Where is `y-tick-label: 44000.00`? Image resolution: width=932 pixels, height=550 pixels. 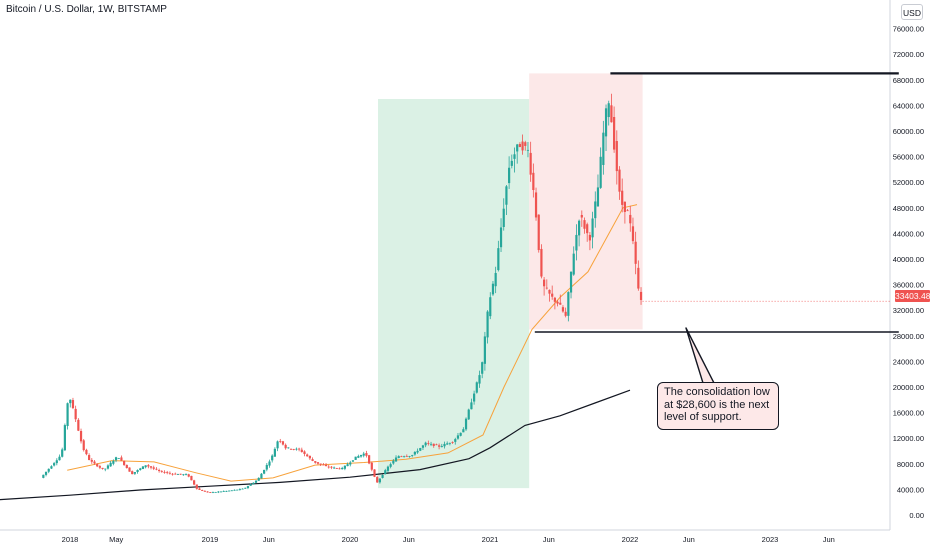
y-tick-label: 44000.00 is located at coordinates (908, 233).